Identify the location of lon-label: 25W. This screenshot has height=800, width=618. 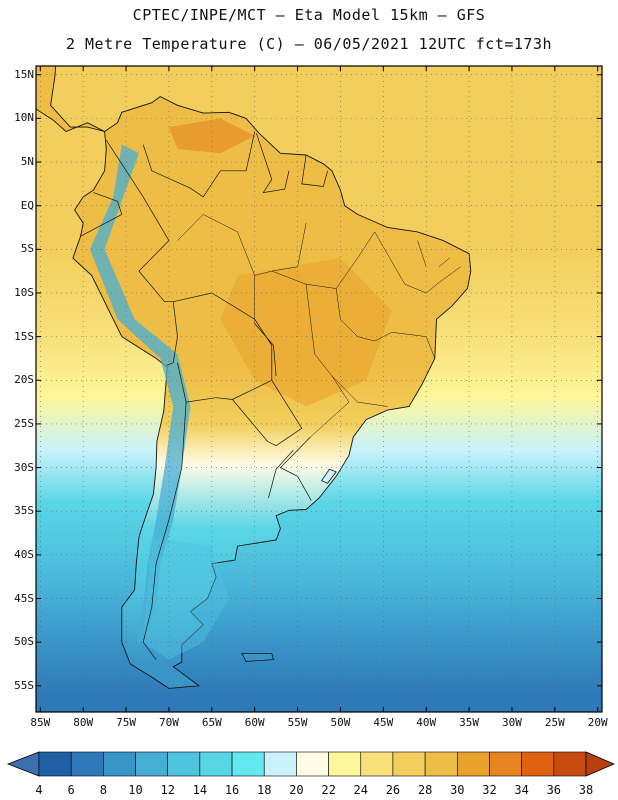
(554, 722).